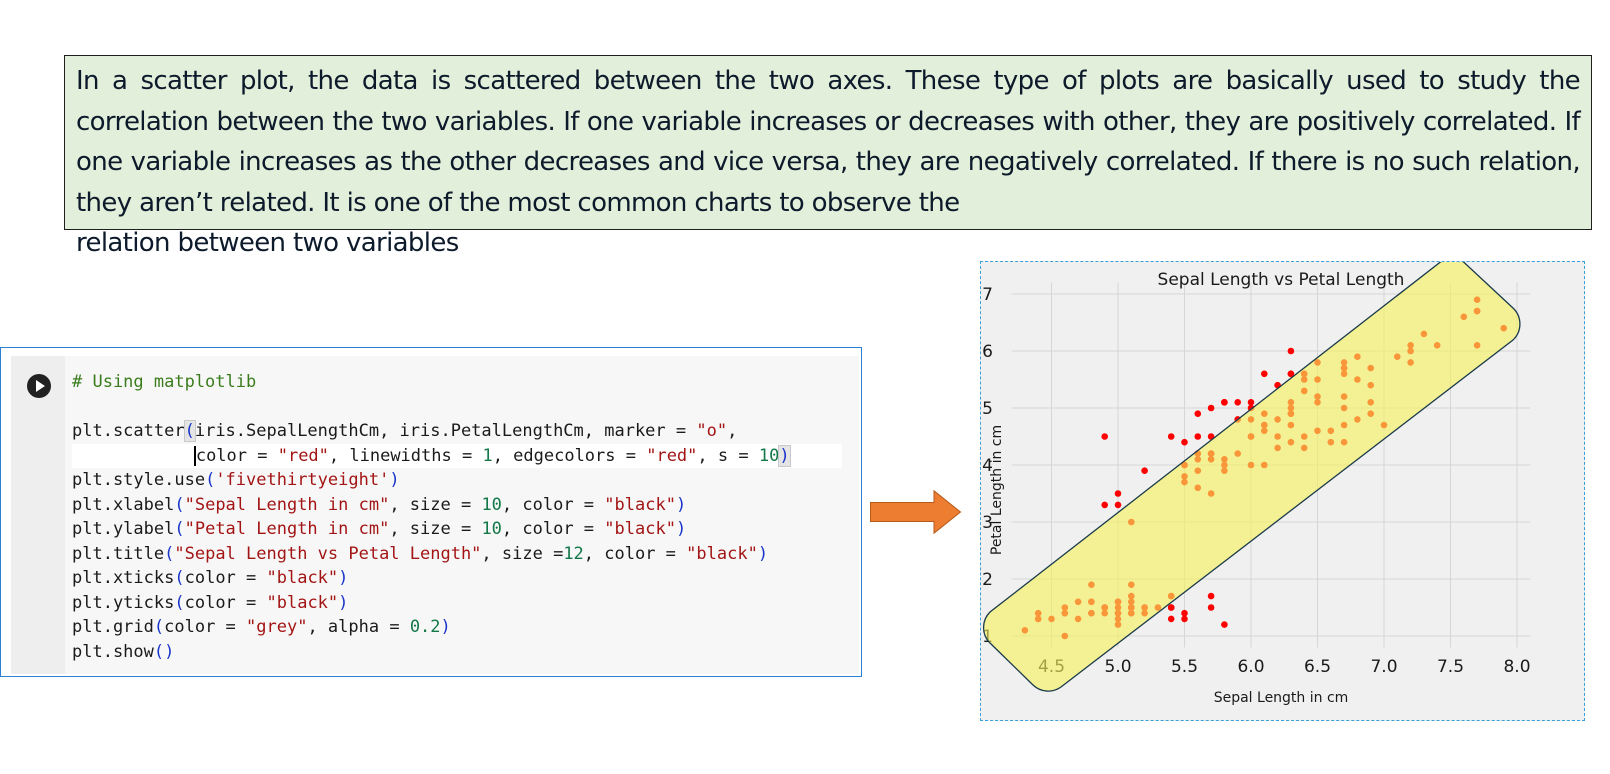  Describe the element at coordinates (128, 431) in the screenshot. I see `code-token: plt.scatter` at that location.